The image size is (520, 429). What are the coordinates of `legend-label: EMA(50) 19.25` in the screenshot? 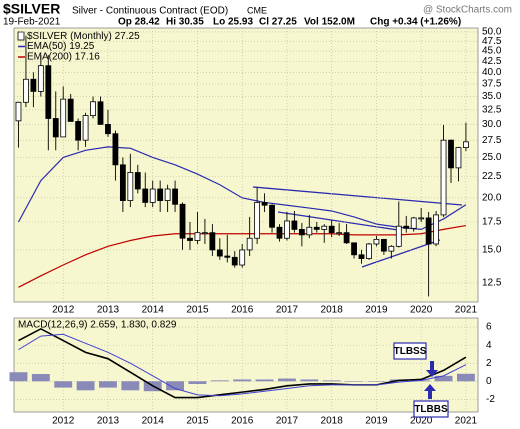 It's located at (61, 46).